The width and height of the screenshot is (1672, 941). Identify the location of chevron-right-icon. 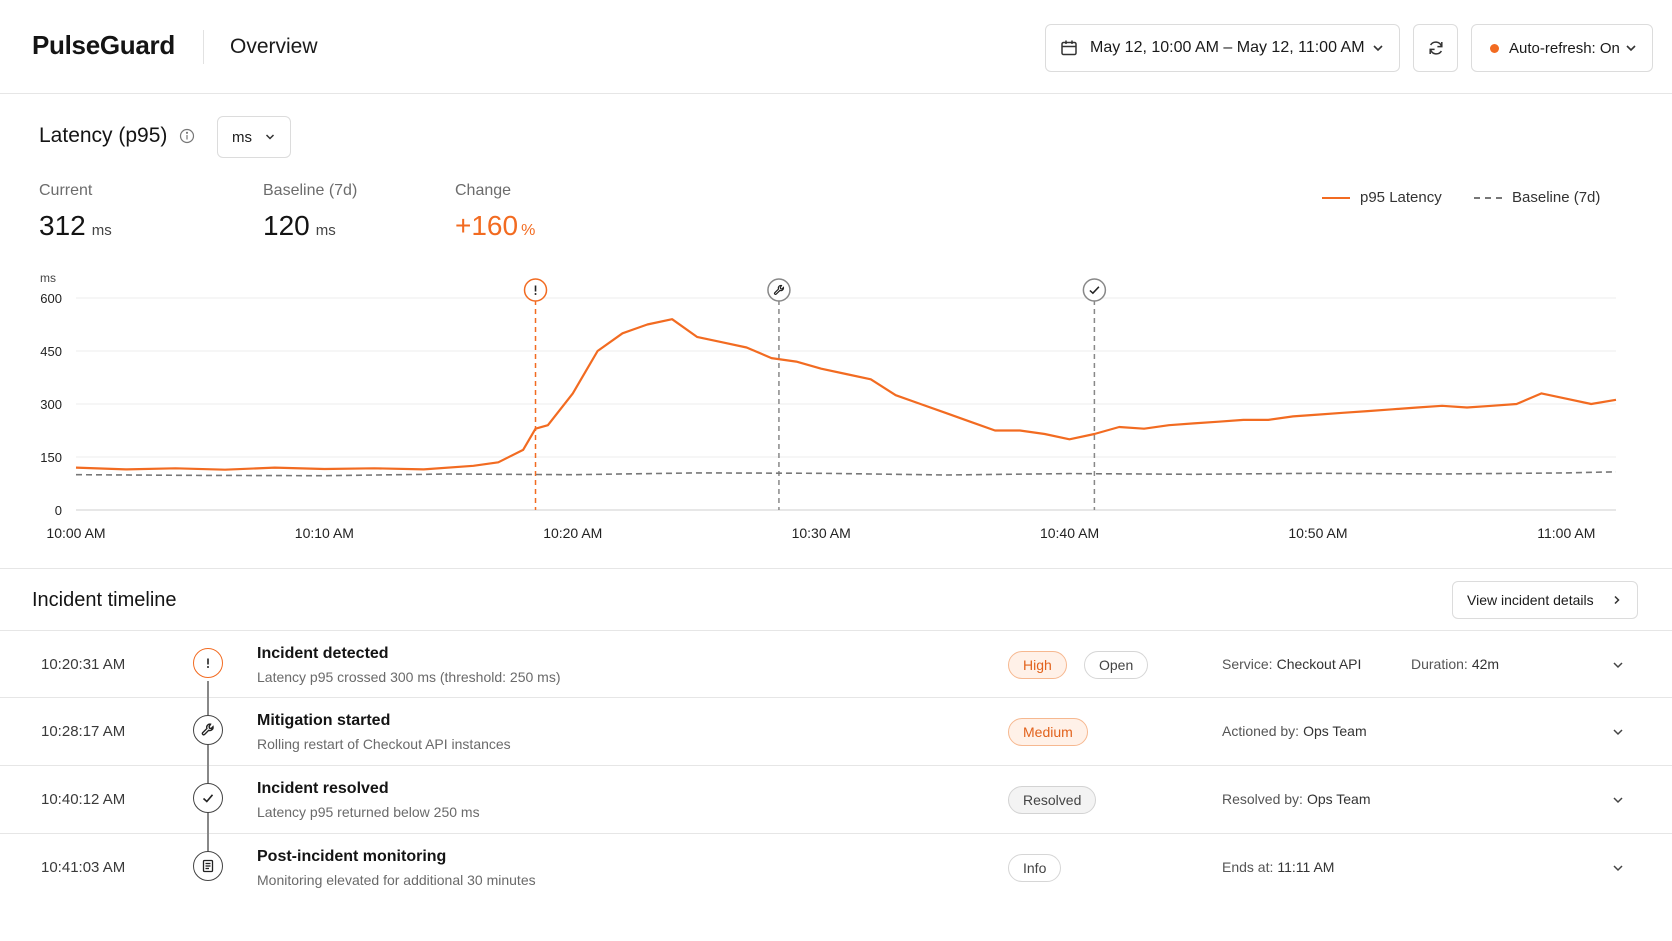
(1617, 600).